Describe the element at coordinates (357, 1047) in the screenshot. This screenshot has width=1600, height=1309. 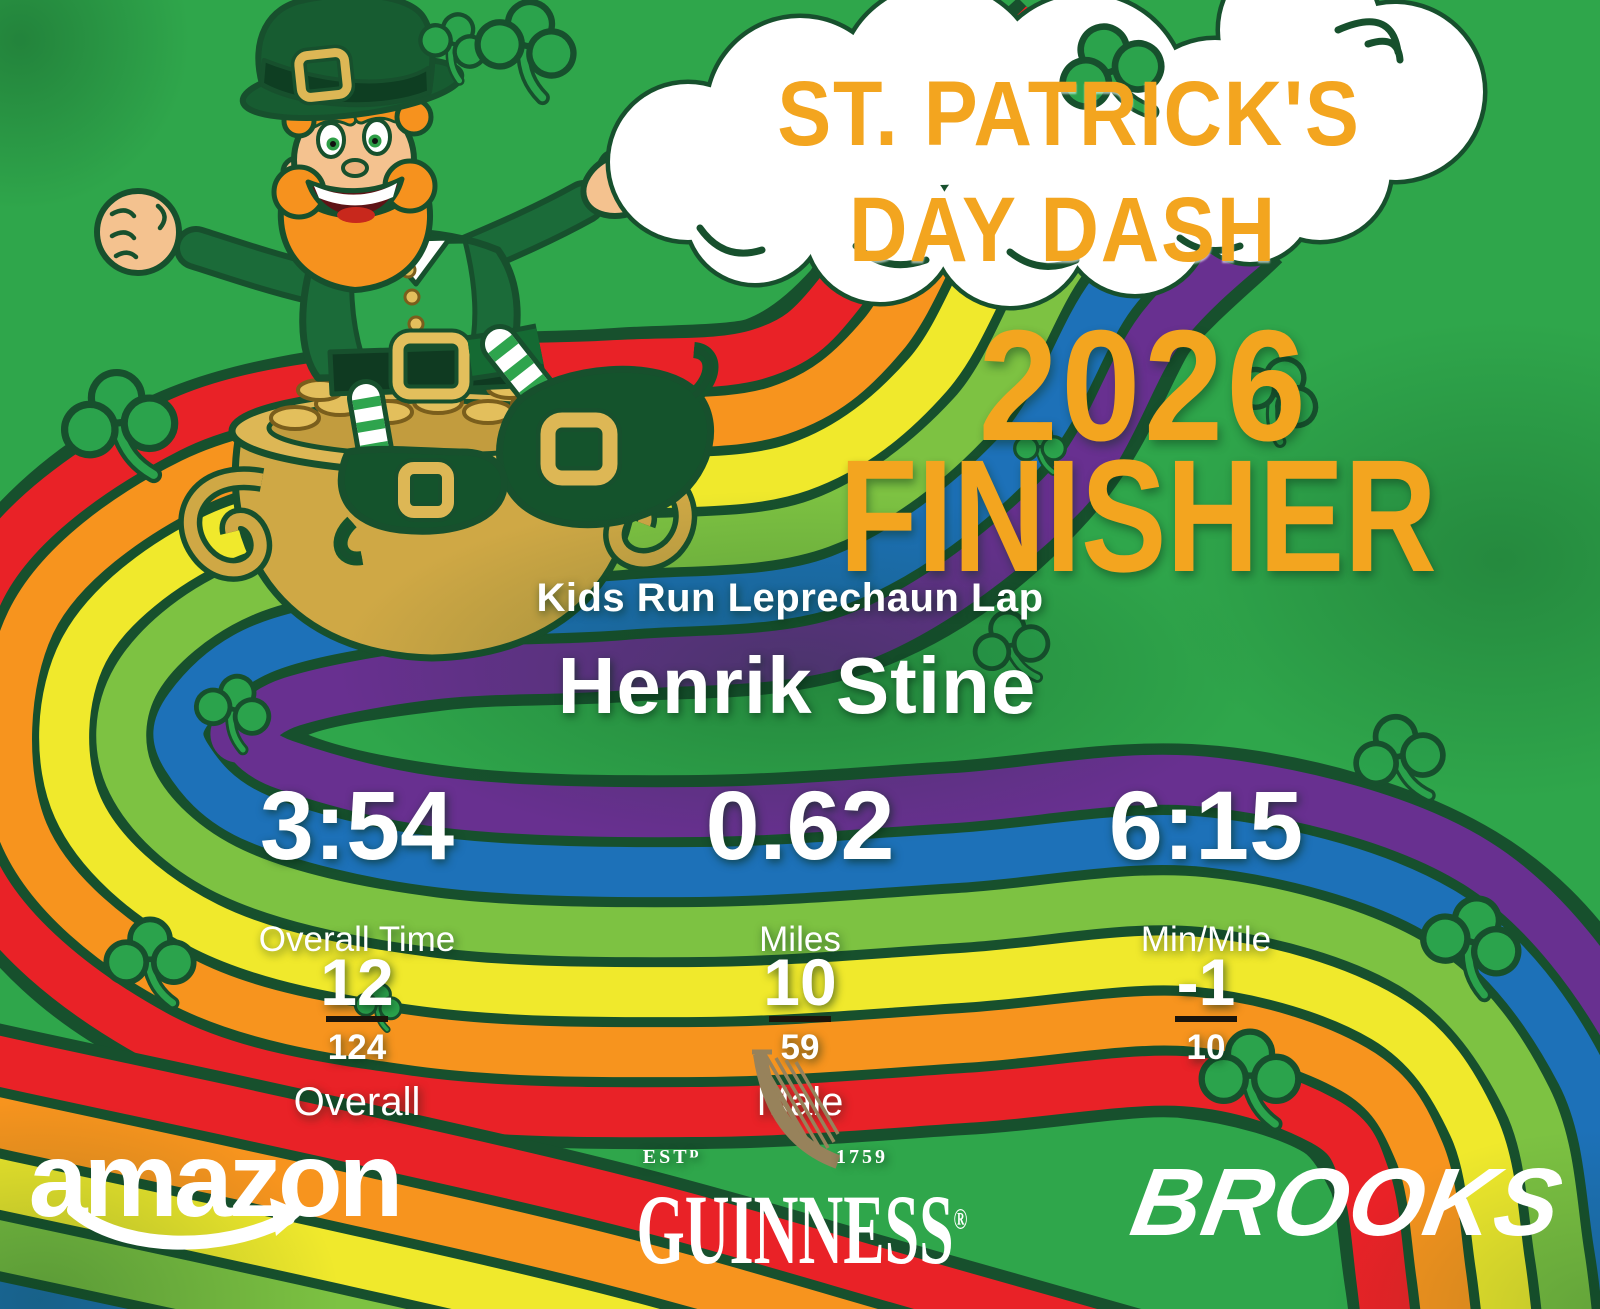
I see `rank-overall-field: 124` at that location.